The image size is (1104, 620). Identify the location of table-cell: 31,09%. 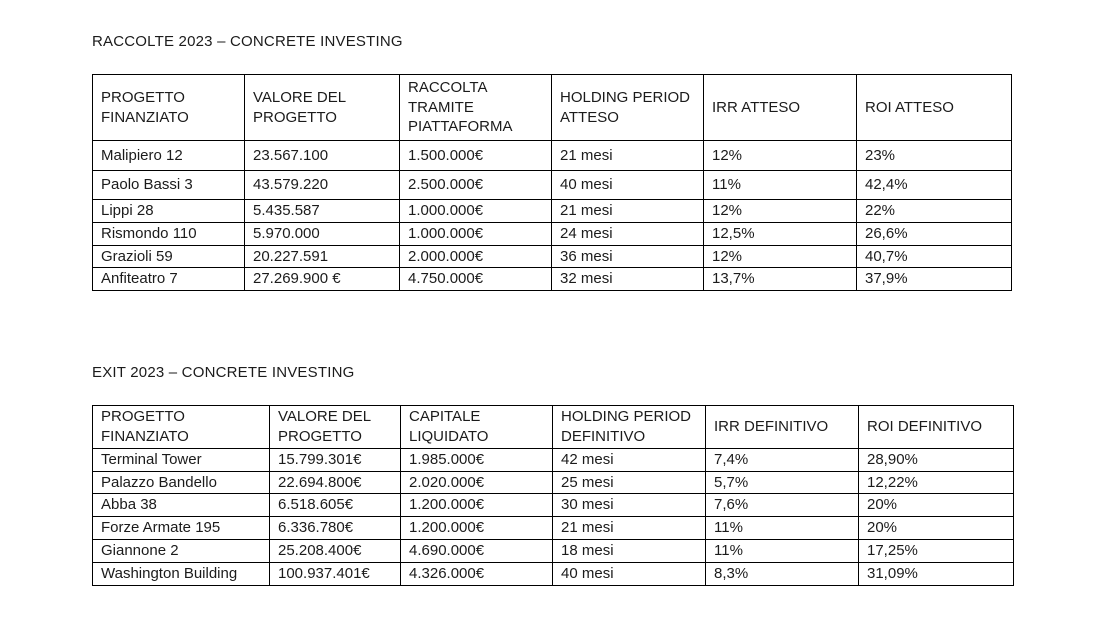
(936, 573).